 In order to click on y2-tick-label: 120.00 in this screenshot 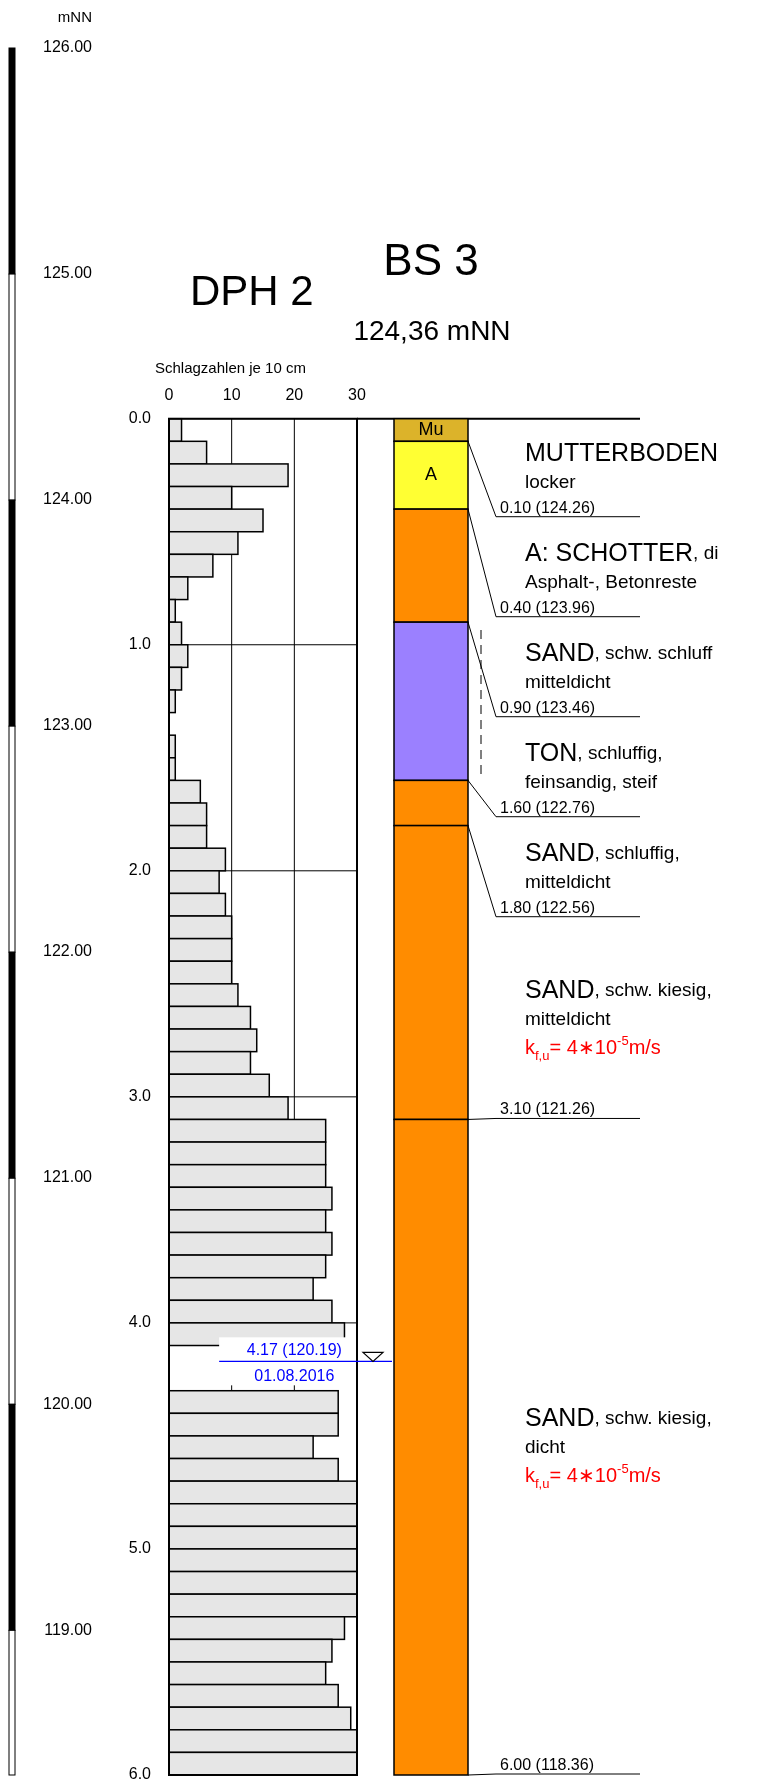, I will do `click(68, 1403)`.